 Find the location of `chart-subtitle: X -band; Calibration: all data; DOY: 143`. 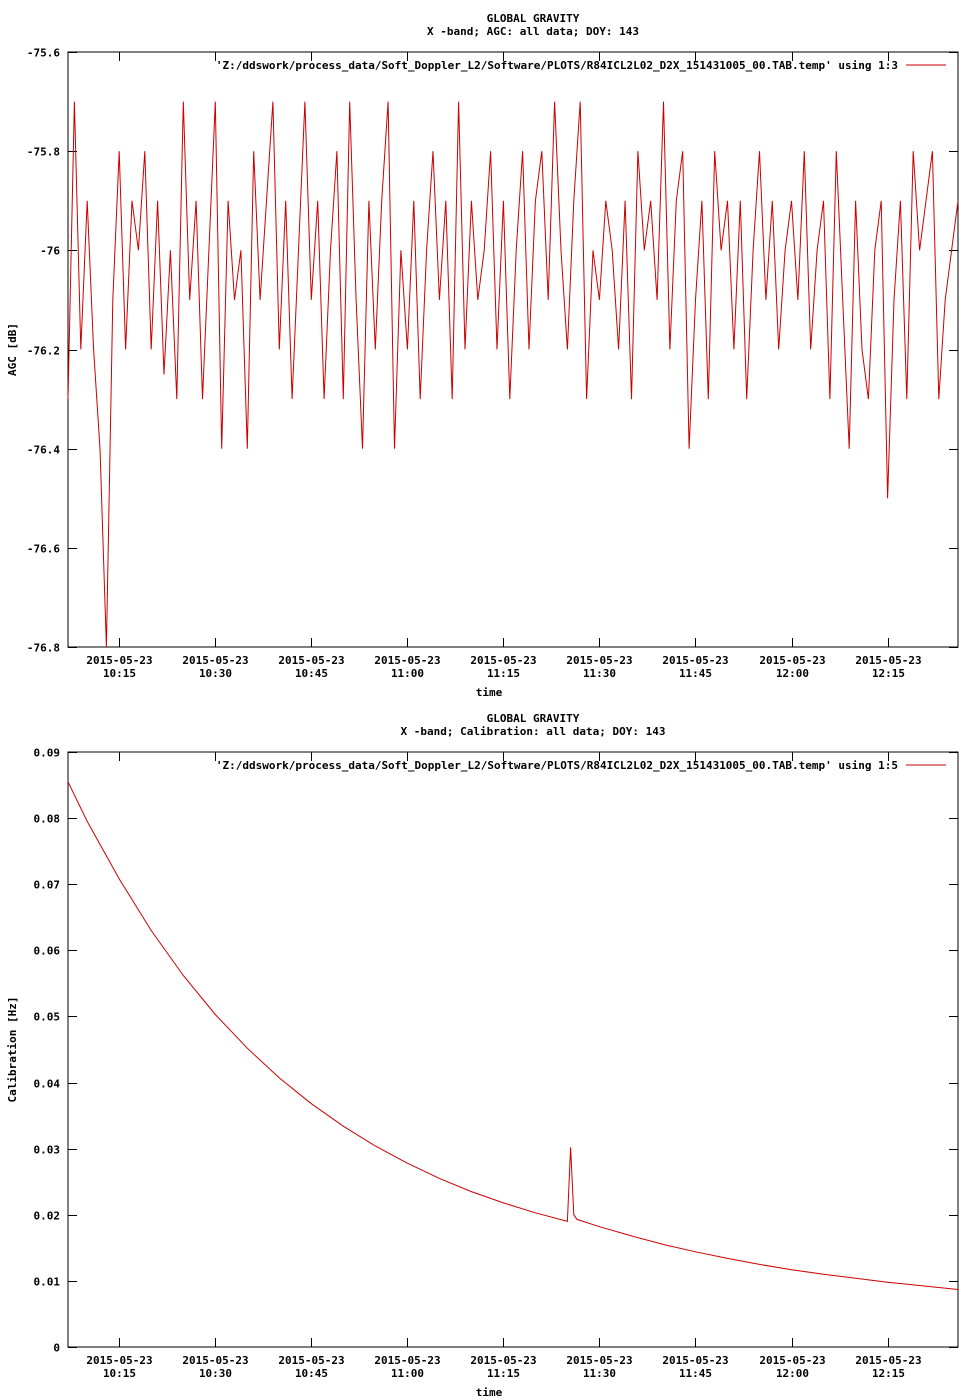

chart-subtitle: X -band; Calibration: all data; DOY: 143 is located at coordinates (533, 731).